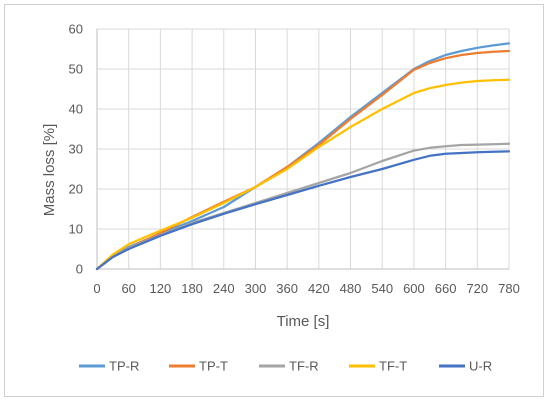 This screenshot has height=403, width=550. What do you see at coordinates (76, 29) in the screenshot?
I see `y-tick-label: 60` at bounding box center [76, 29].